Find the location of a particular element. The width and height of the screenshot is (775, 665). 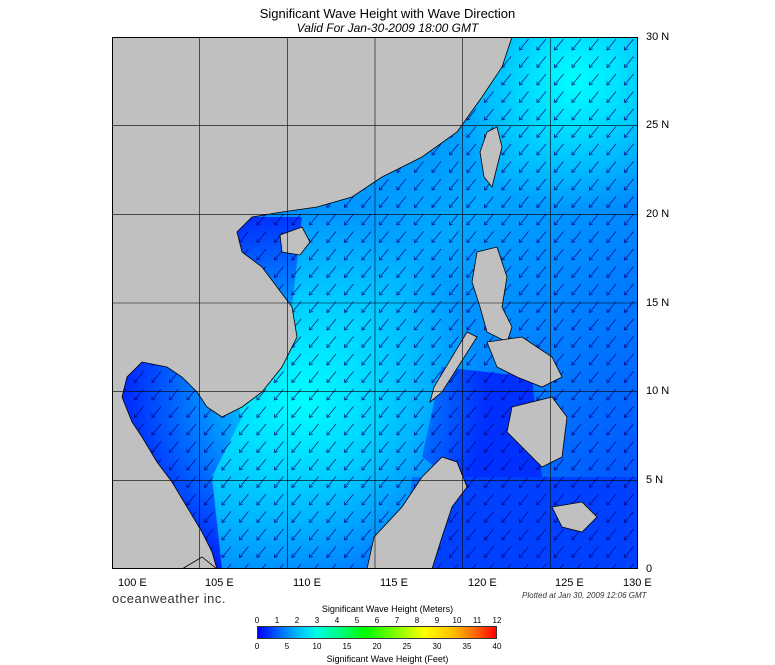

lon-label-125e: 125 E is located at coordinates (569, 583).